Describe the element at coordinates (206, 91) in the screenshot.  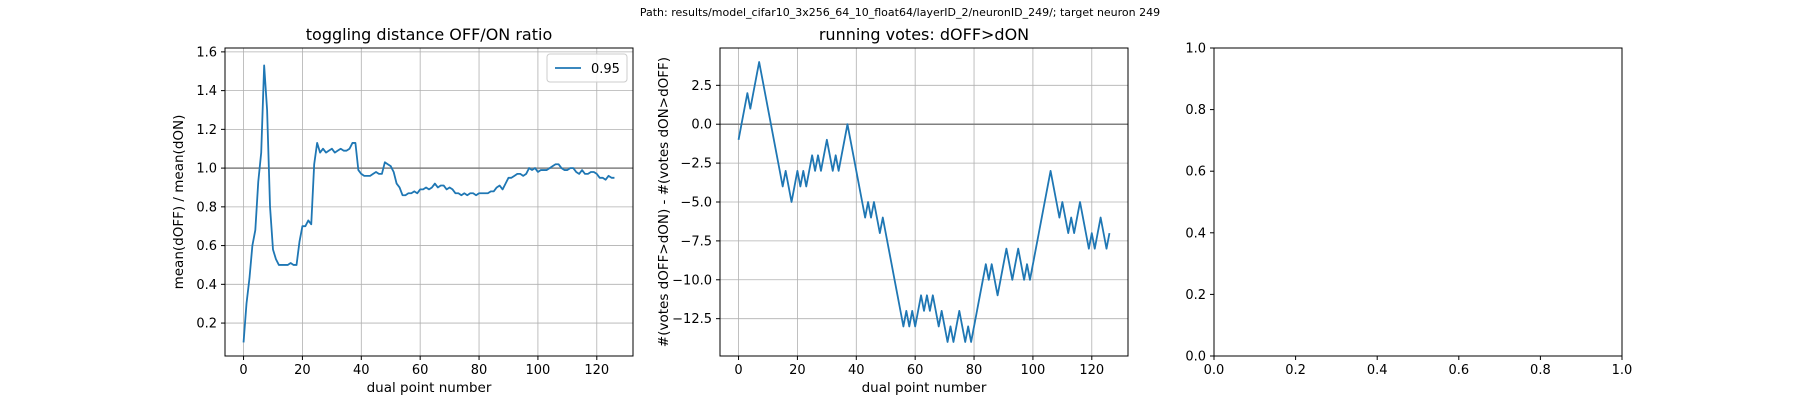
I see `y-tick-label: 1.4` at that location.